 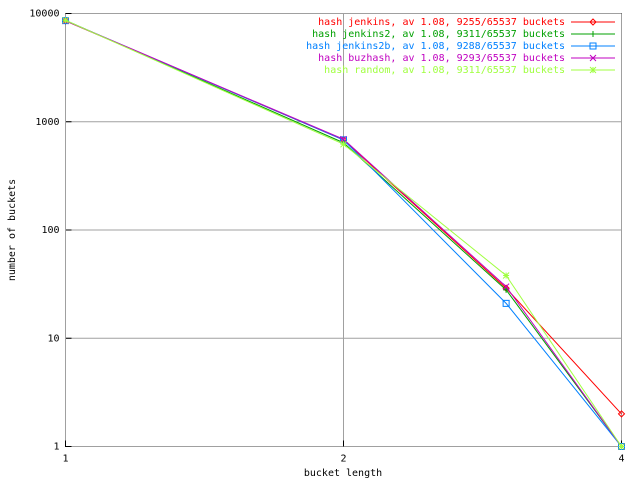 I want to click on x-tick-label: 4, so click(x=621, y=459).